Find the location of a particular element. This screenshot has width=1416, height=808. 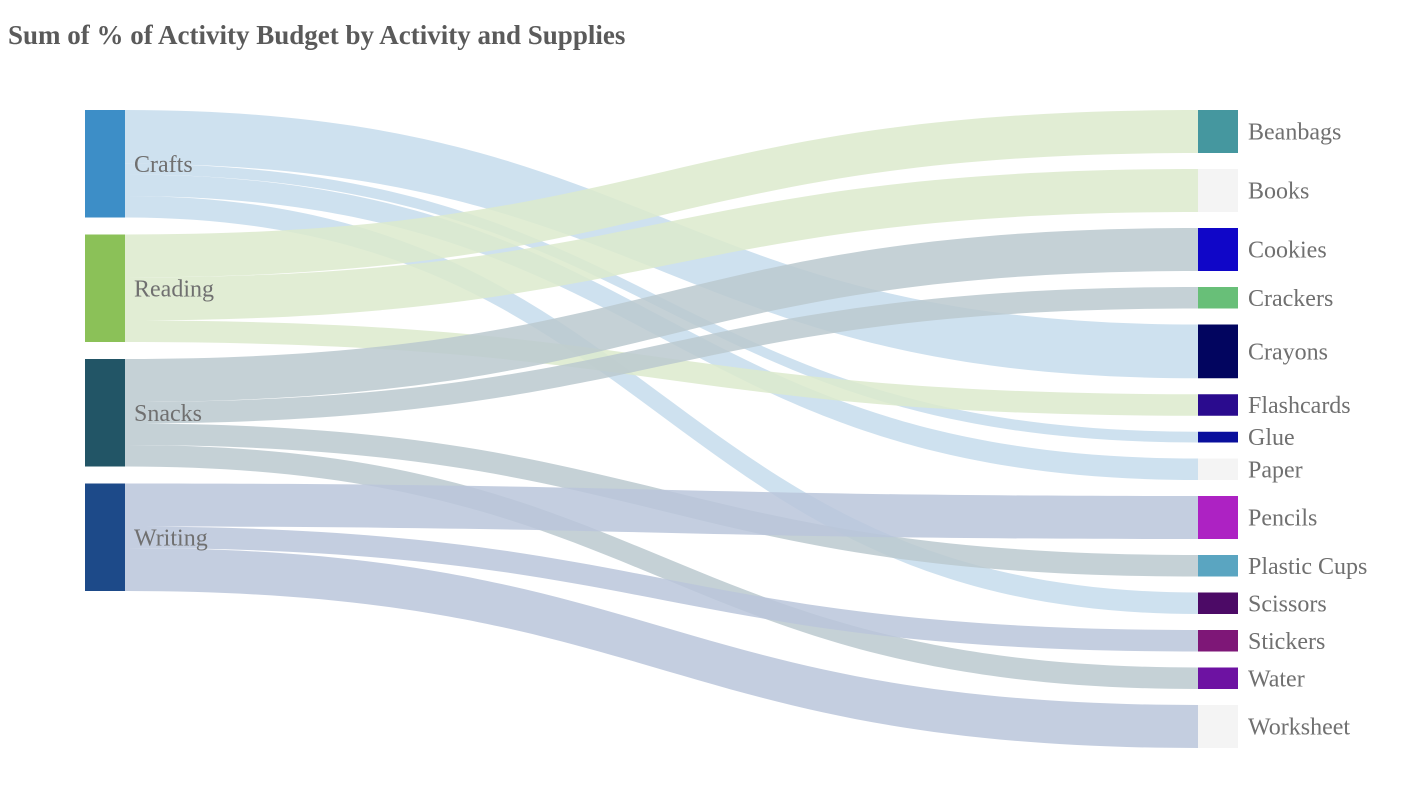

target-label-scissors: Scissors is located at coordinates (1287, 604).